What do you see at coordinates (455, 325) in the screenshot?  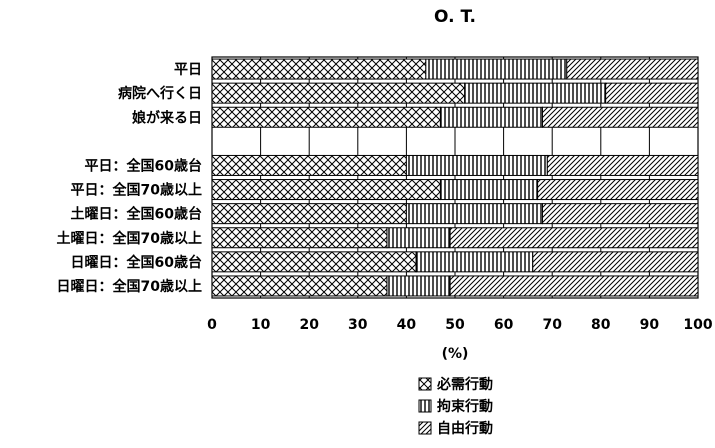 I see `x-tick-label: 50` at bounding box center [455, 325].